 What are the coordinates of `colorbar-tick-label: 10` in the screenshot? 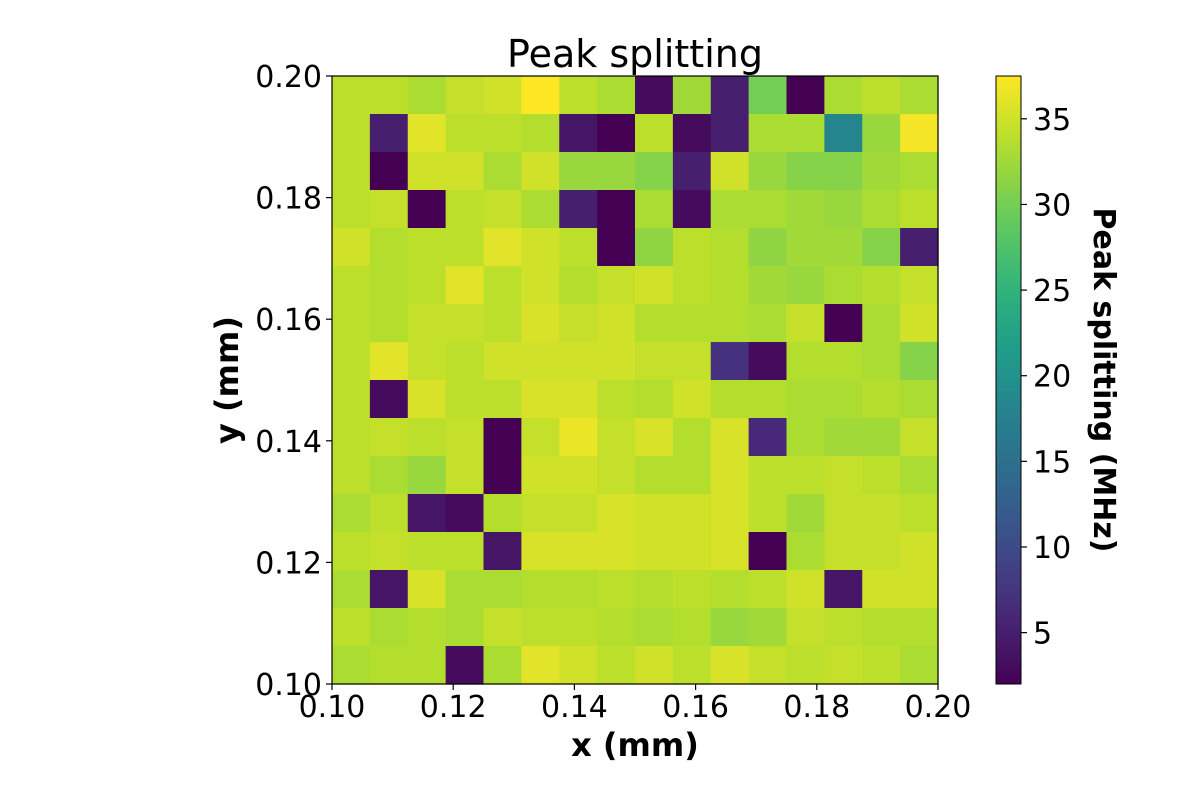 It's located at (1052, 548).